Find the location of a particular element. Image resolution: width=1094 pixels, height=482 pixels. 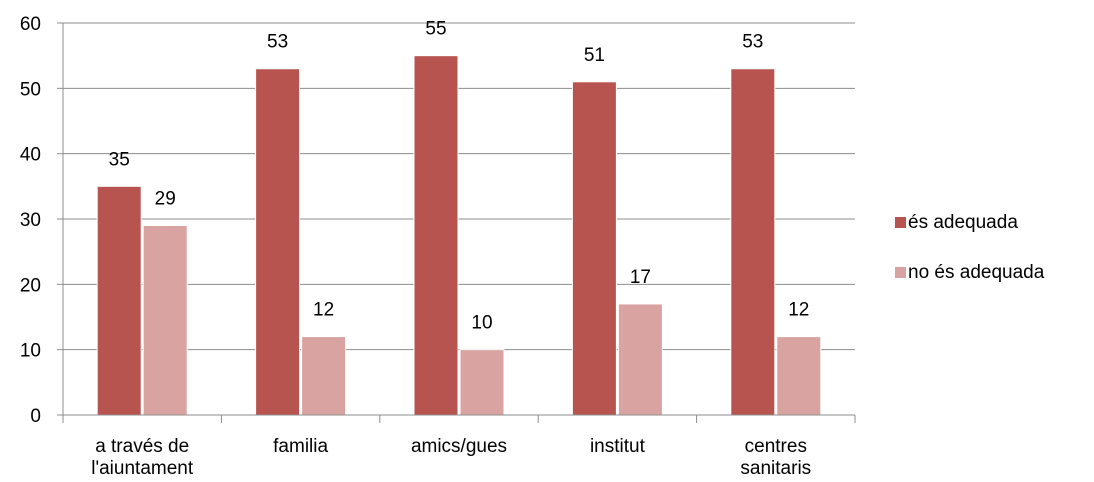

data-label: 35 is located at coordinates (119, 159).